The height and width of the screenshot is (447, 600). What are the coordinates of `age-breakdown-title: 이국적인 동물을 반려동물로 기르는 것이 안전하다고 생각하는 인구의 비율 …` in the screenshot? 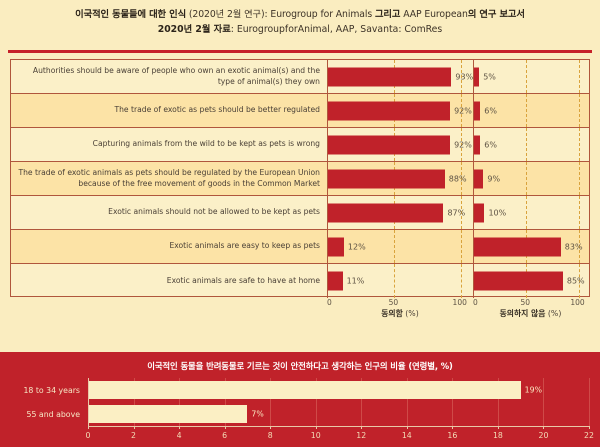 It's located at (300, 366).